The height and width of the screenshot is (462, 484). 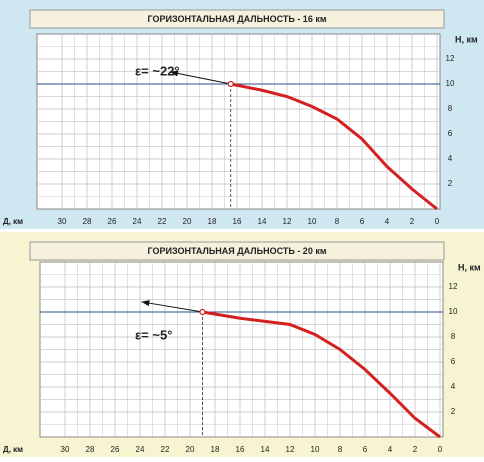 I want to click on angle-annotation: ε= ~22°, so click(x=157, y=70).